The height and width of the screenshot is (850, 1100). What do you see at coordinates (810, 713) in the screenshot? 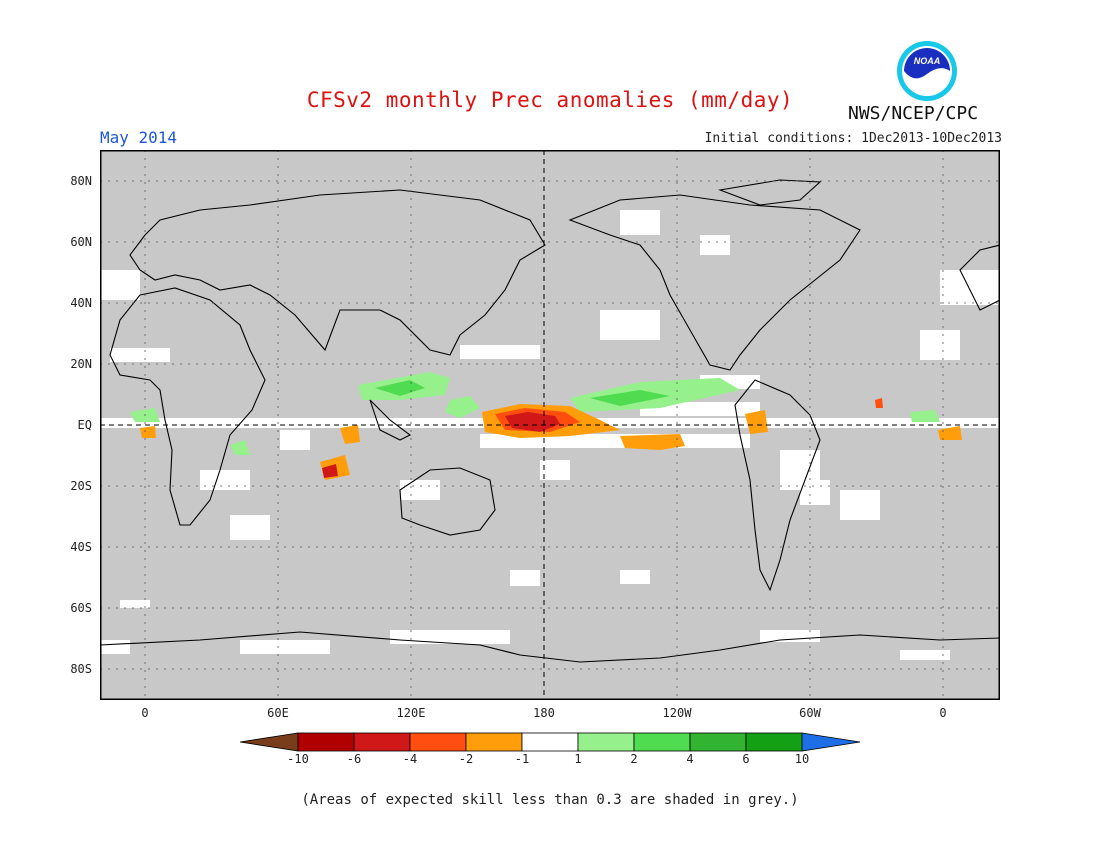
I see `lon-label: 60W` at bounding box center [810, 713].